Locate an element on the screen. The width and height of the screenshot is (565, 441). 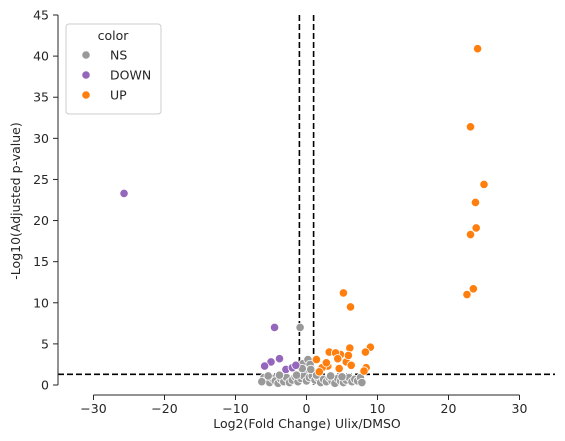
x-tick-label: −30 is located at coordinates (93, 408).